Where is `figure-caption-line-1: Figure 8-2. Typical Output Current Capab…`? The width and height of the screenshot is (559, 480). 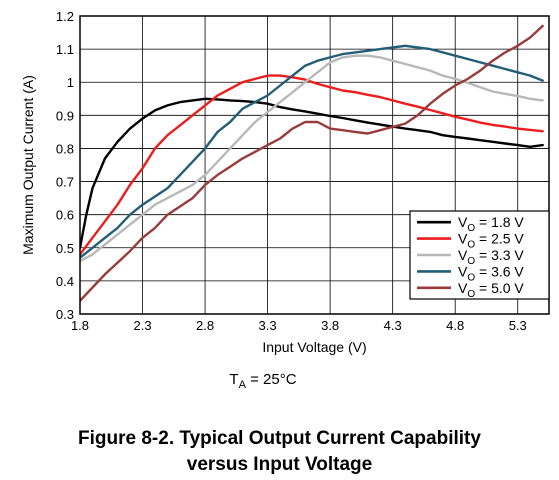
figure-caption-line-1: Figure 8-2. Typical Output Current Capab… is located at coordinates (279, 438).